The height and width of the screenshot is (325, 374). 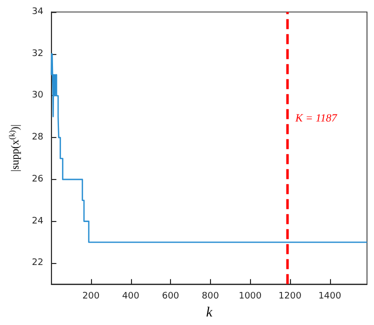 I want to click on x-tick-label: 1000, so click(x=250, y=297).